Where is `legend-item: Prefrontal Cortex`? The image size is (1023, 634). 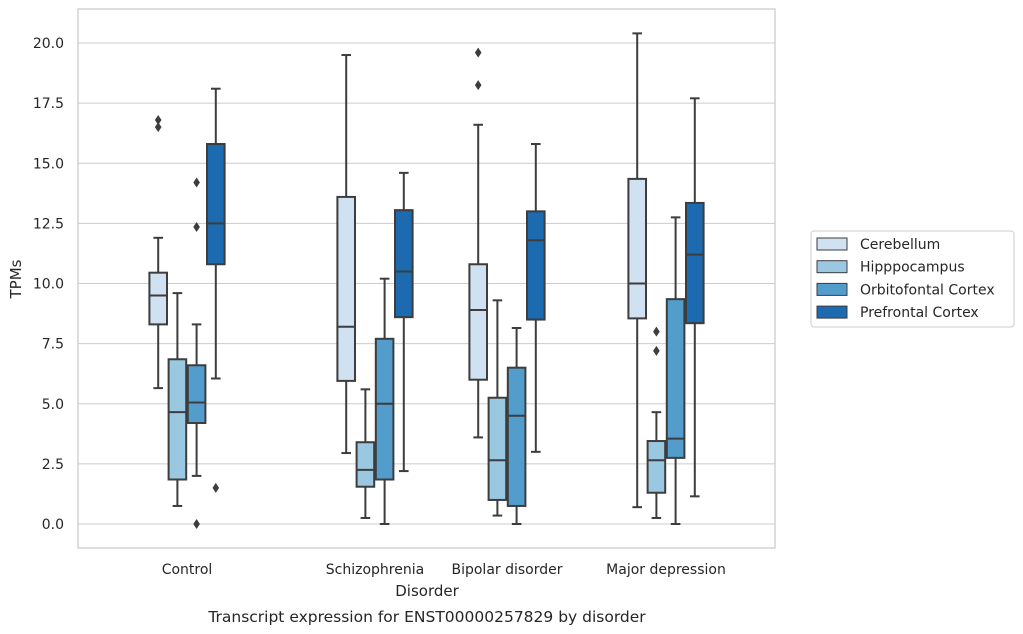
legend-item: Prefrontal Cortex is located at coordinates (897, 313).